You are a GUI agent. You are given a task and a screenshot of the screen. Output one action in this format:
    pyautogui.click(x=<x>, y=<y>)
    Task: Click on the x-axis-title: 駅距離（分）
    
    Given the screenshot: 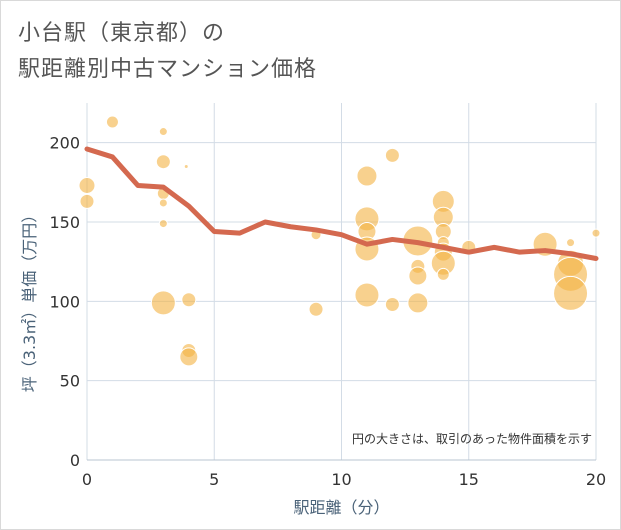 What is the action you would take?
    pyautogui.click(x=341, y=507)
    